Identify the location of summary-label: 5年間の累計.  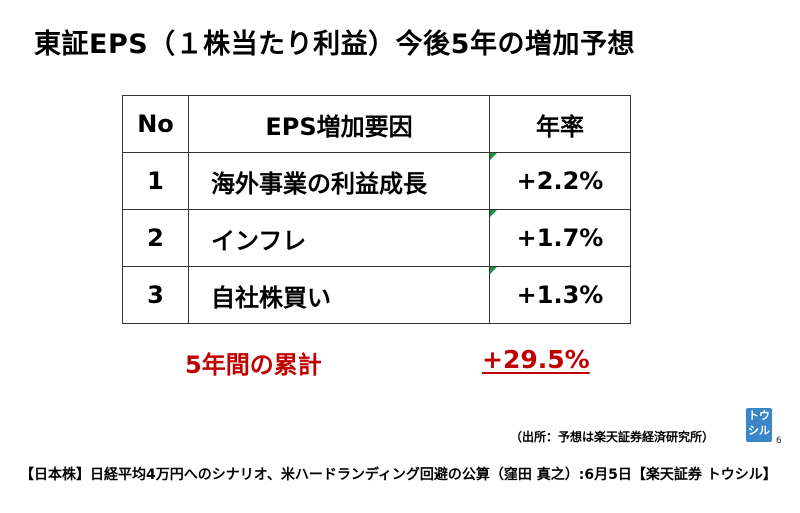
(253, 365).